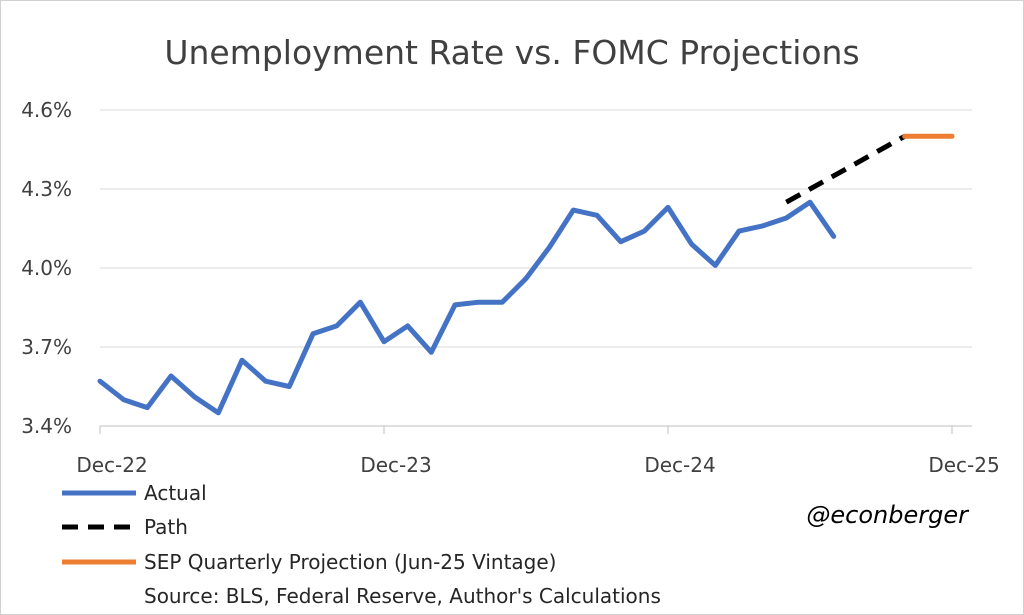  Describe the element at coordinates (395, 465) in the screenshot. I see `x-tick-label: Dec-23` at that location.